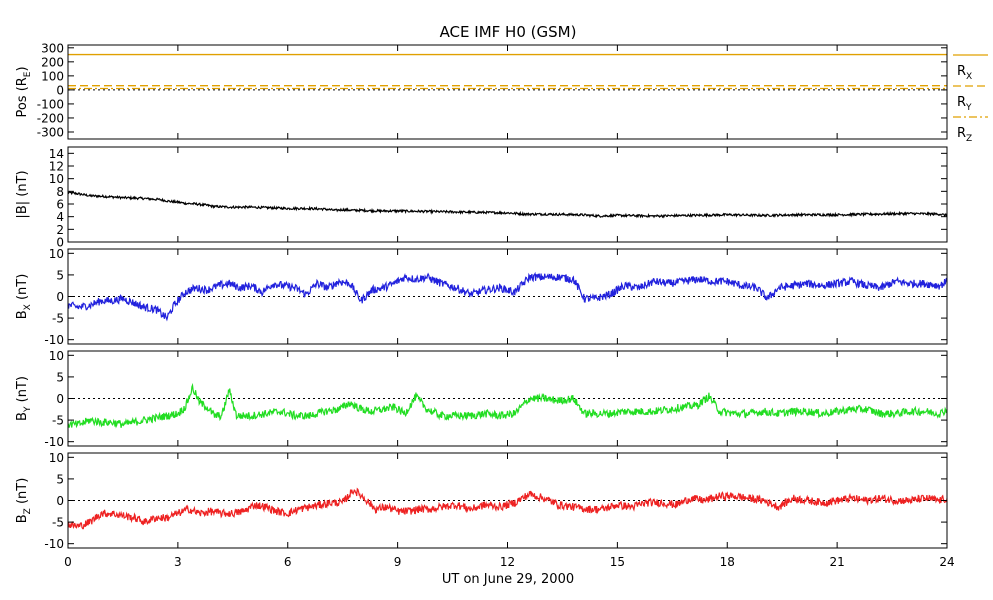 The height and width of the screenshot is (600, 993). I want to click on legend-entry-rx: RX, so click(970, 68).